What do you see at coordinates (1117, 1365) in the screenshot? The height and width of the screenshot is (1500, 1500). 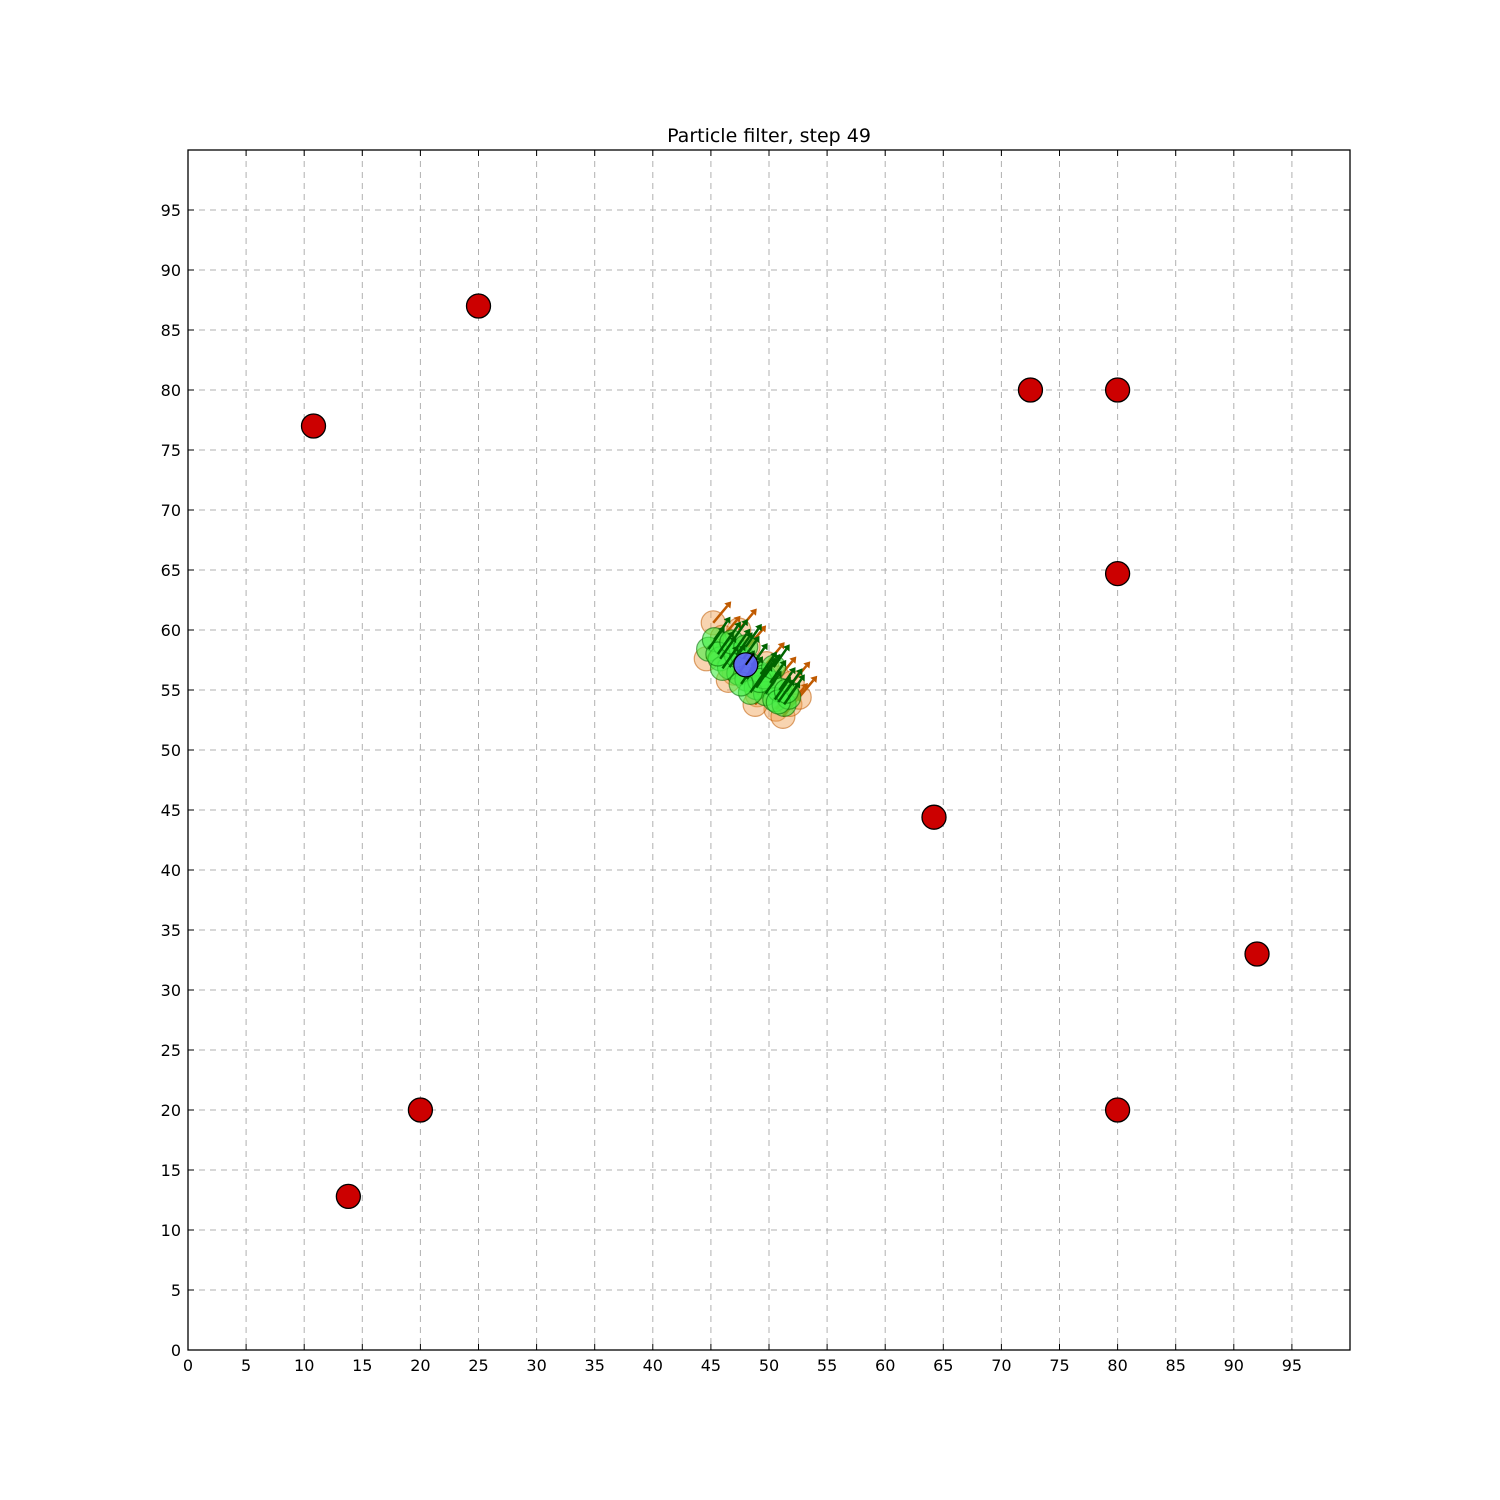 I see `x-tick-label: 80` at bounding box center [1117, 1365].